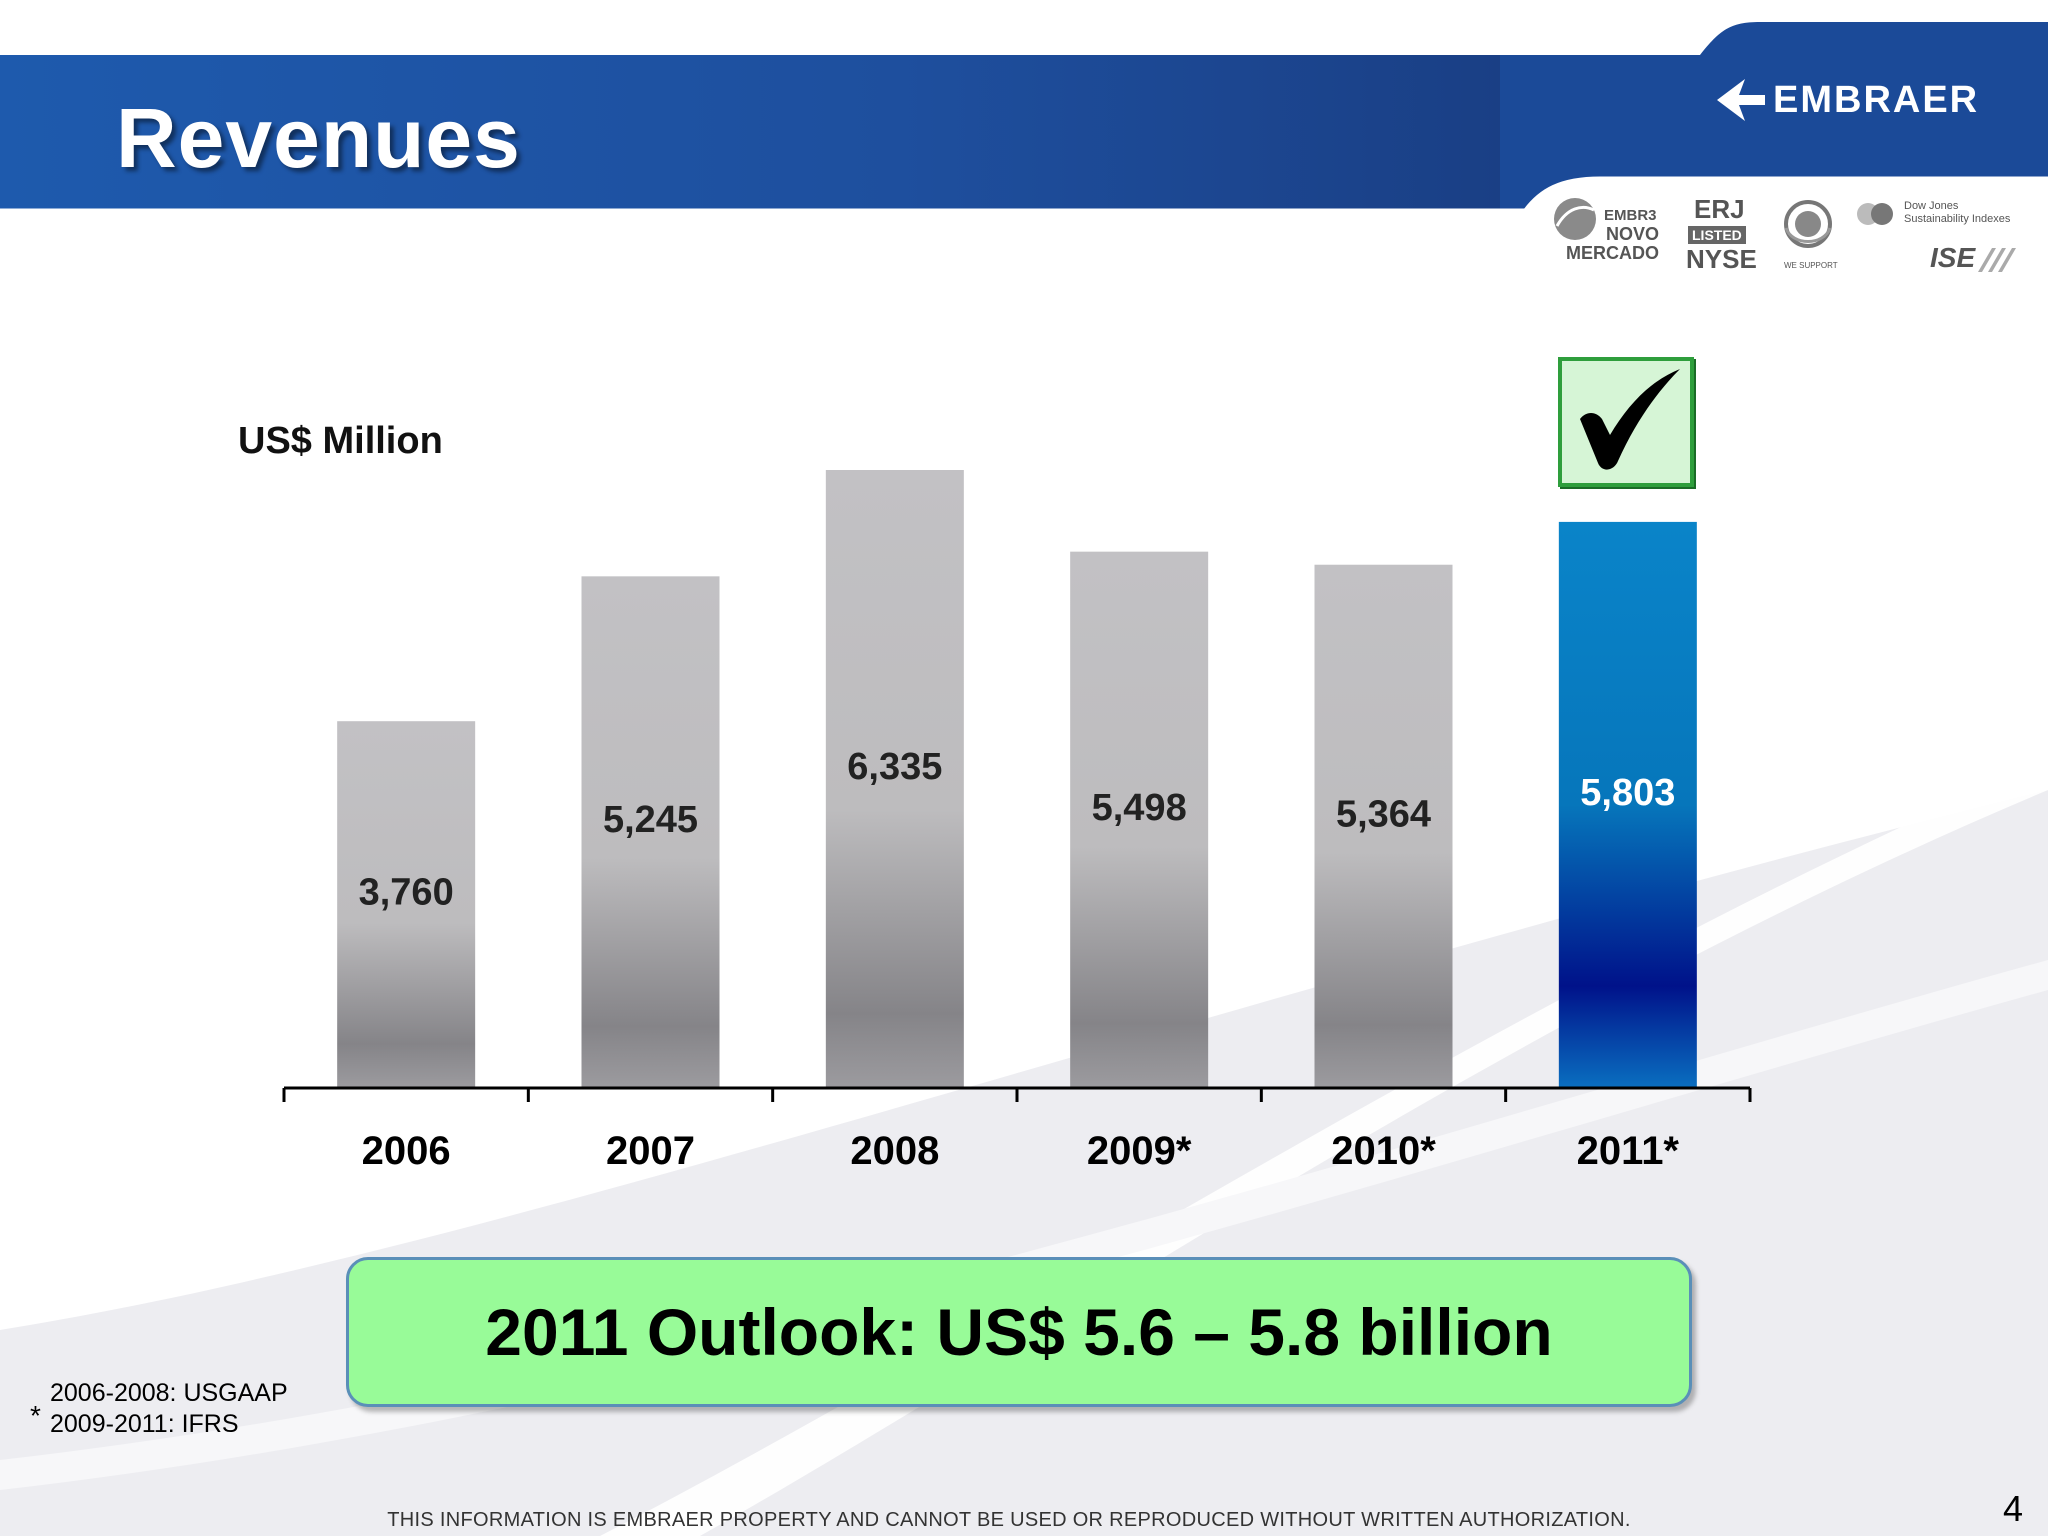 This screenshot has width=2048, height=1536. What do you see at coordinates (1383, 1151) in the screenshot?
I see `category-label-2010: 2010*` at bounding box center [1383, 1151].